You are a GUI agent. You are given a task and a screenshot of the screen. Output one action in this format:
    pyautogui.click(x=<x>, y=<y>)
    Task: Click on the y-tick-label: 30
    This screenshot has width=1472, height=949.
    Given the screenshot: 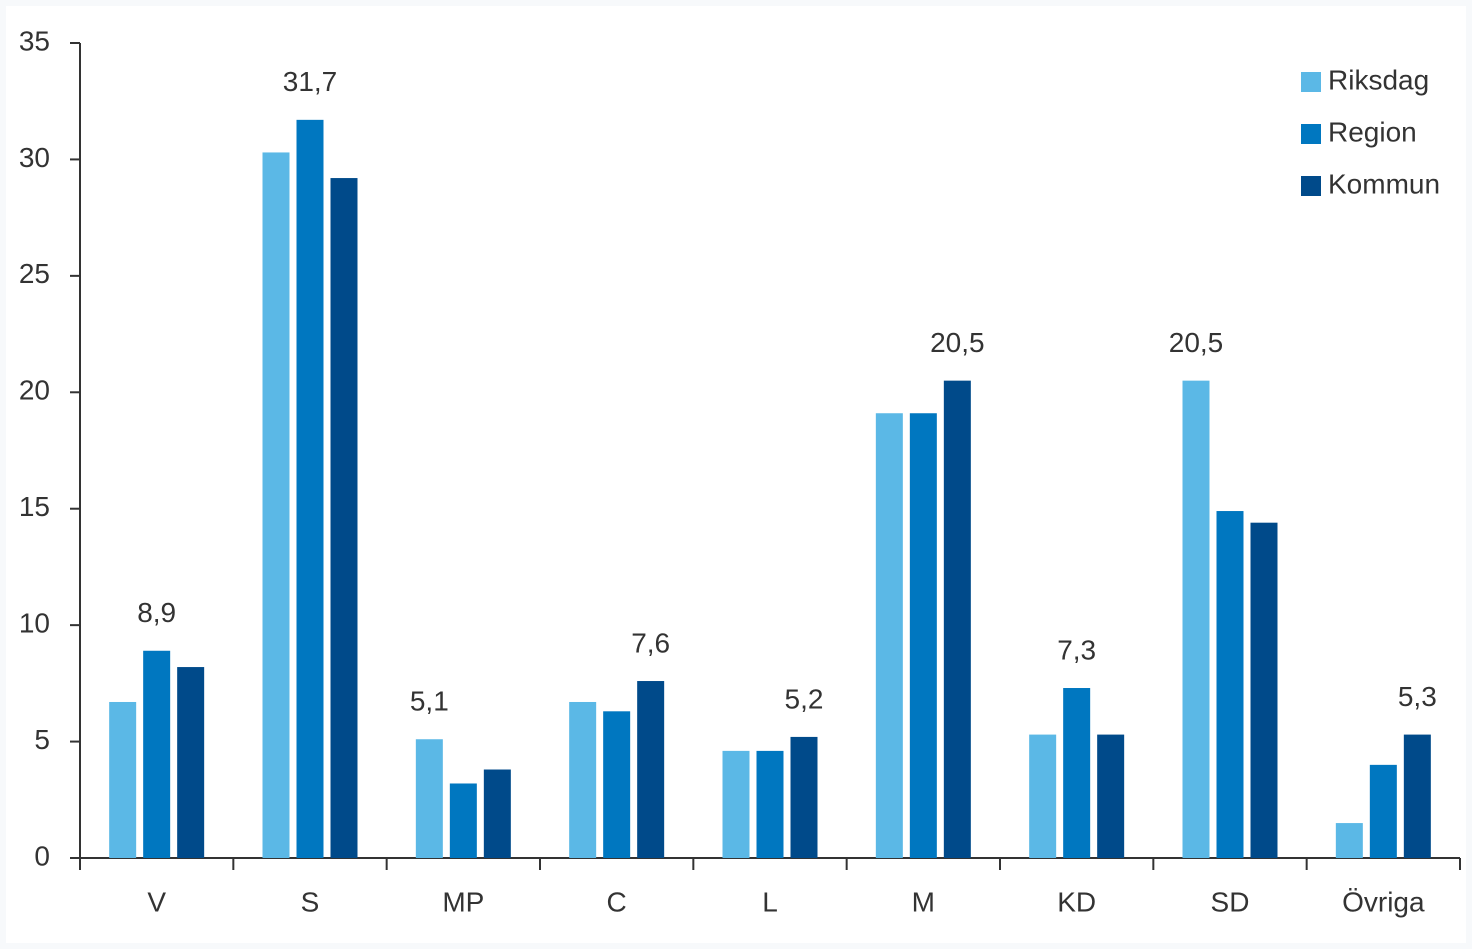 What is the action you would take?
    pyautogui.click(x=34, y=157)
    